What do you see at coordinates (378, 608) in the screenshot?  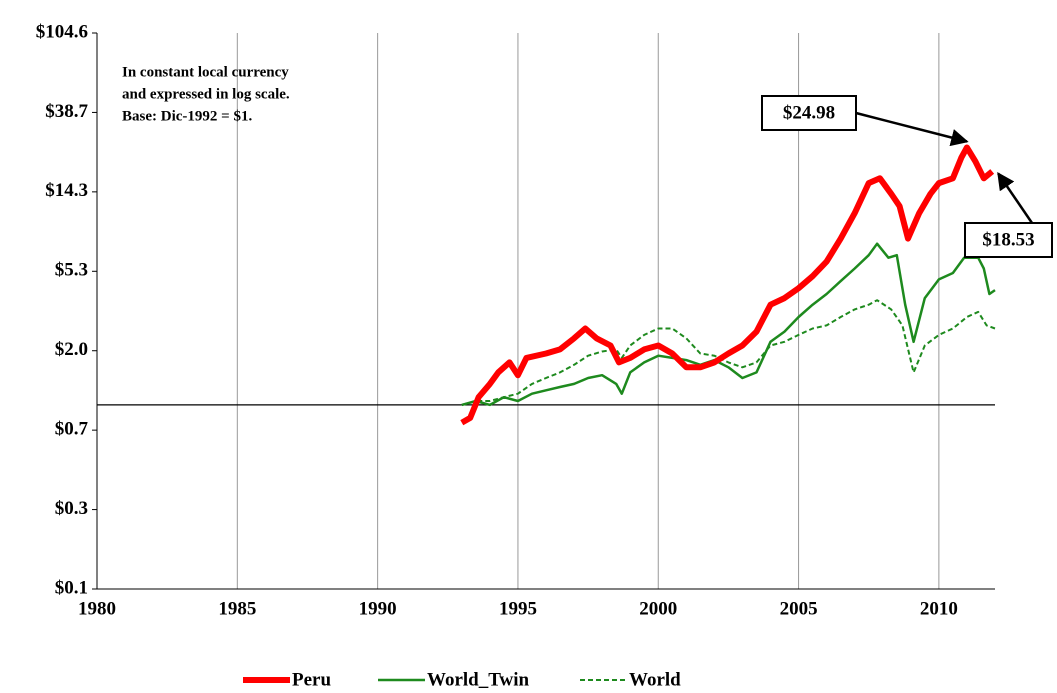 I see `x-tick-label: 1990` at bounding box center [378, 608].